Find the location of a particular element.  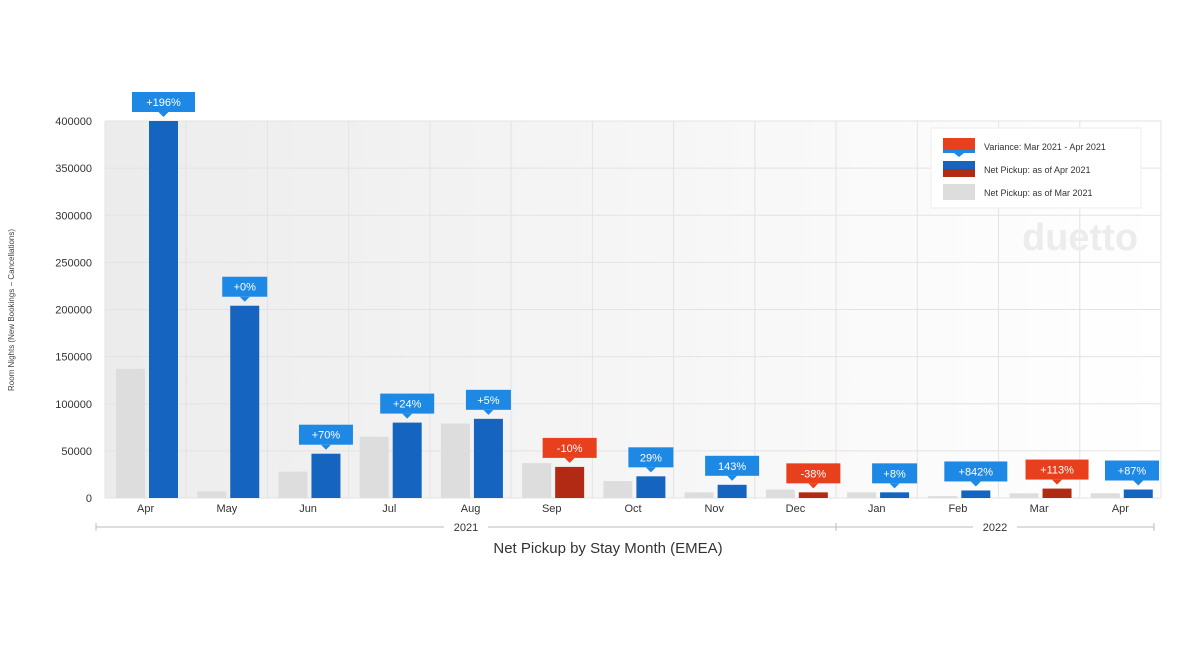

y-tick-label: 200000 is located at coordinates (73, 311).